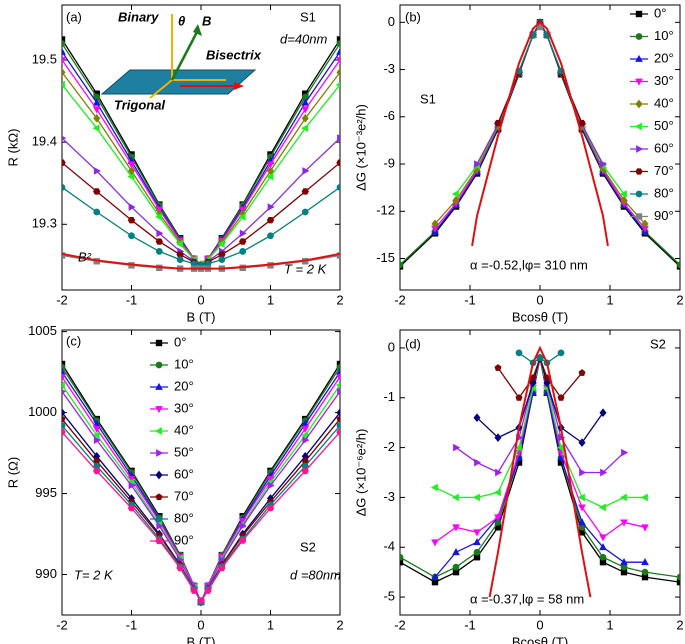  What do you see at coordinates (184, 407) in the screenshot?
I see `legend-label: 30°` at bounding box center [184, 407].